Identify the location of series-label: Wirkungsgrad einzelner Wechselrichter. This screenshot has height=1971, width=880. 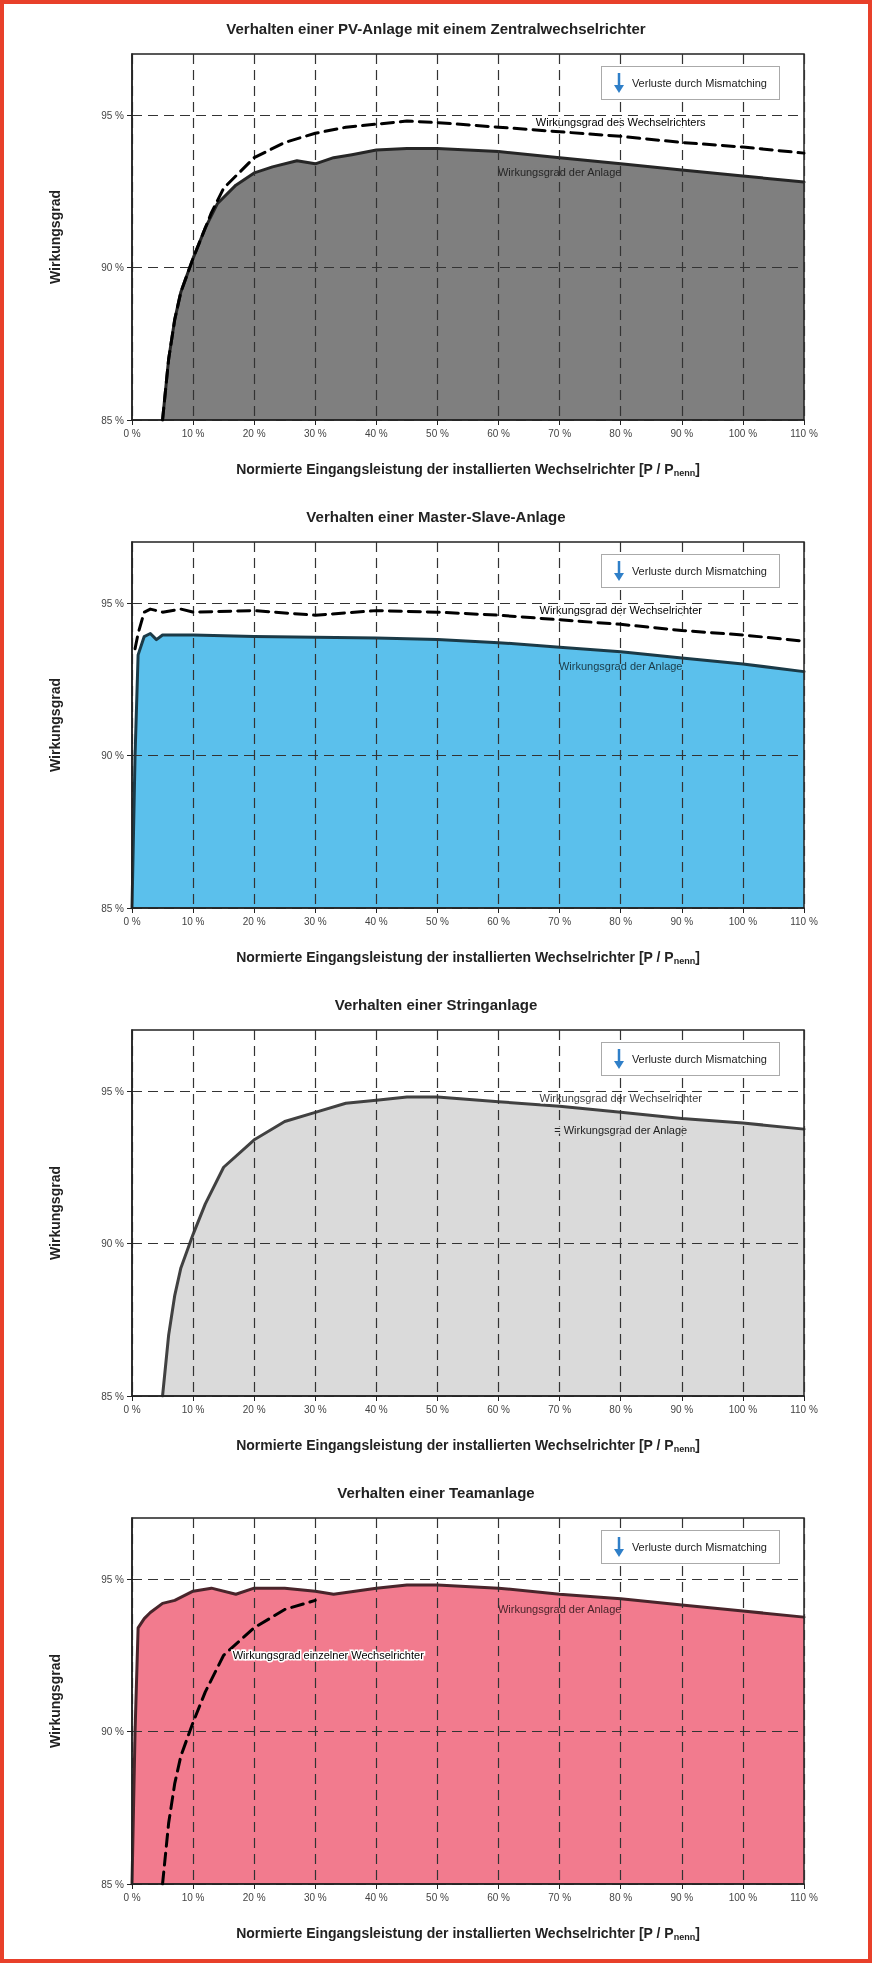
(328, 1655).